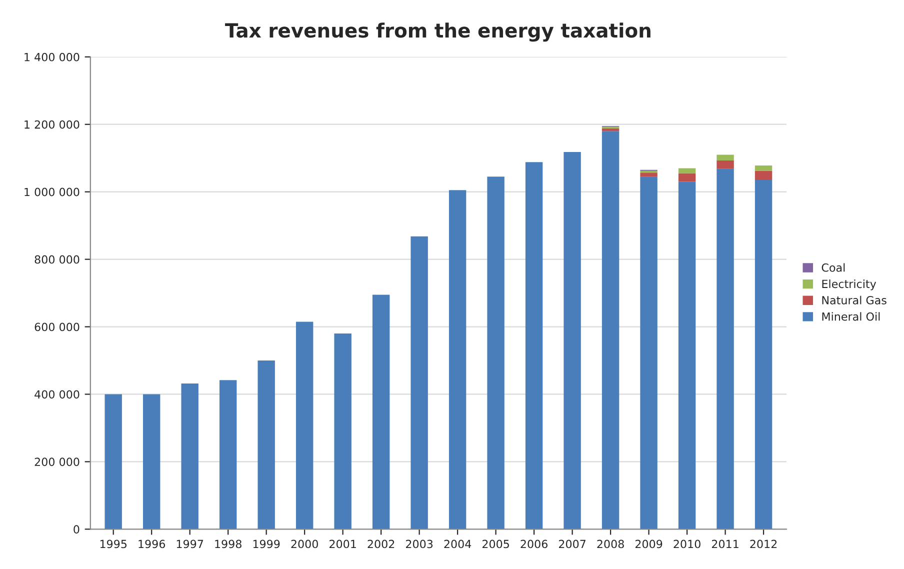 Image resolution: width=904 pixels, height=569 pixels. I want to click on y-tick-label: 1 200 000, so click(52, 124).